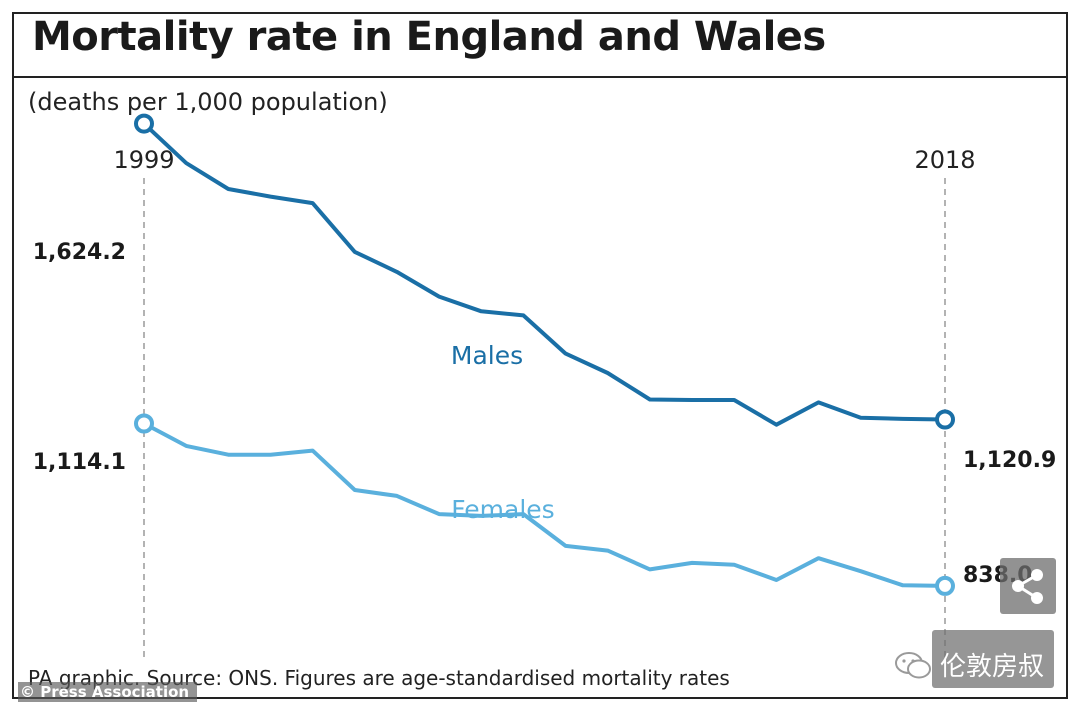  What do you see at coordinates (944, 160) in the screenshot?
I see `x-end-label: 2018` at bounding box center [944, 160].